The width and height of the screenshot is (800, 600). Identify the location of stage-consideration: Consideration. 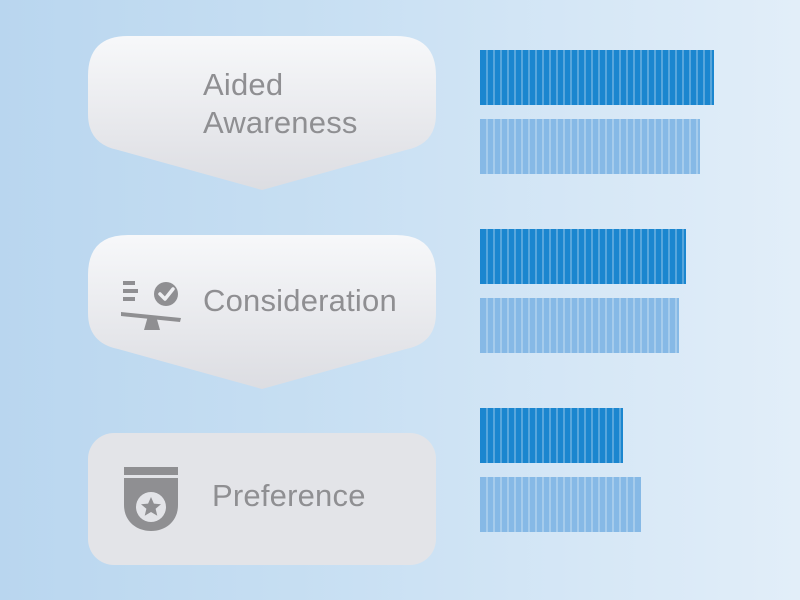
(262, 312).